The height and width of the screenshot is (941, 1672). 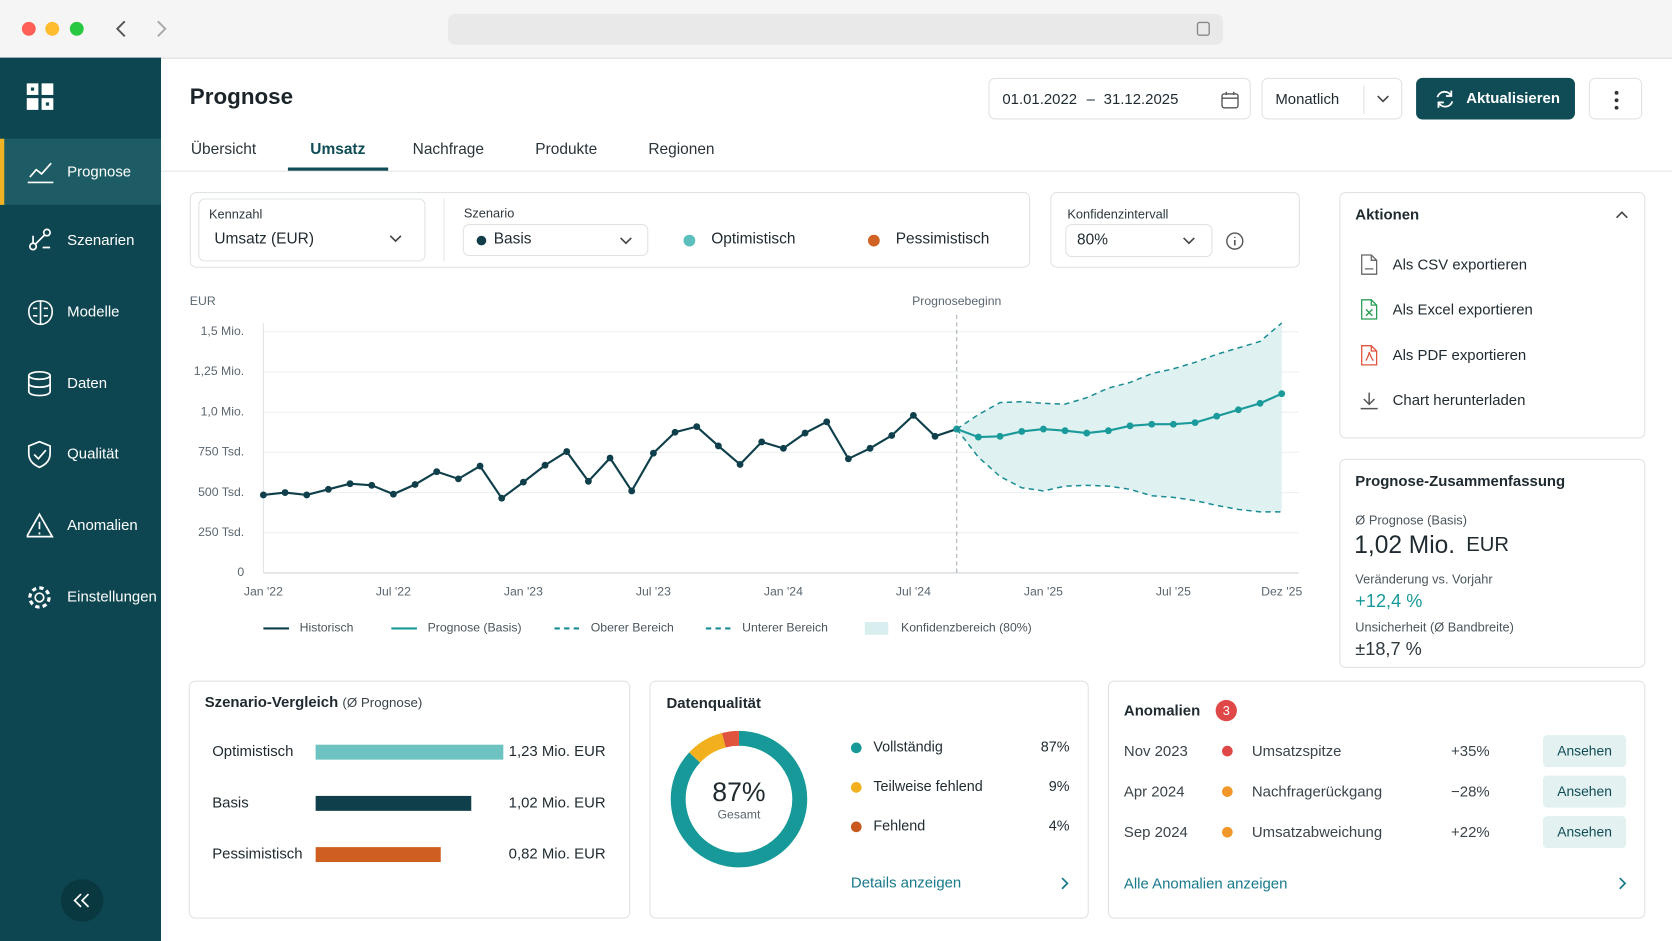 I want to click on collapse-icon, so click(x=1621, y=214).